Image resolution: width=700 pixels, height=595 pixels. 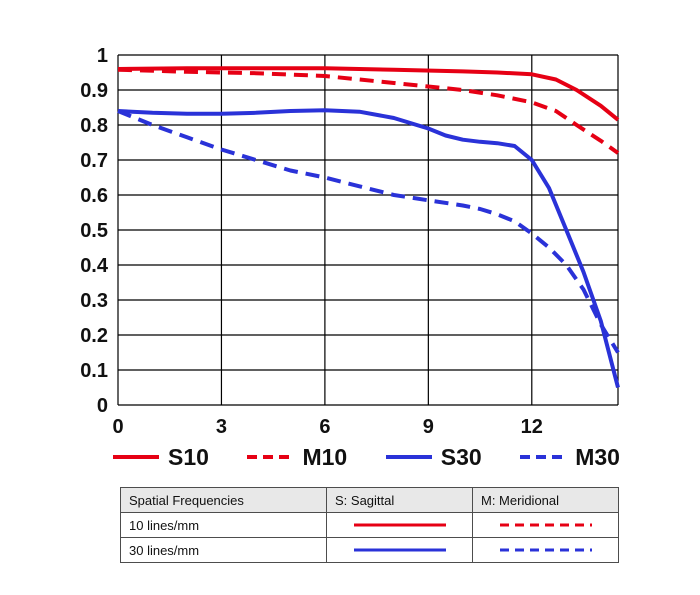 What do you see at coordinates (597, 456) in the screenshot?
I see `legend-label-m30: M30` at bounding box center [597, 456].